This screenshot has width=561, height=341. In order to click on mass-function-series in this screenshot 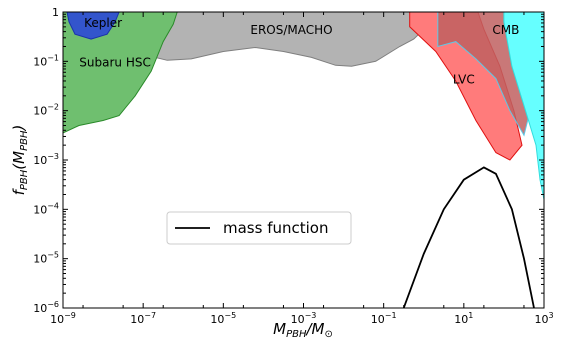, I will do `click(468, 237)`.